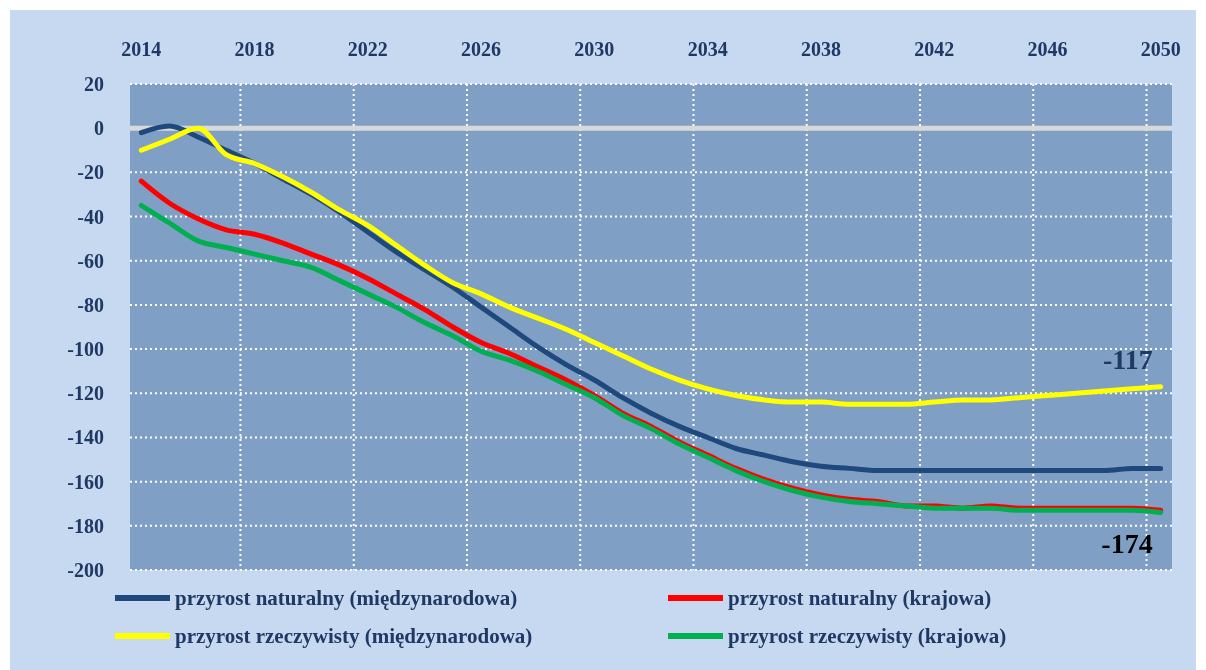  I want to click on x-tick-label: 2030, so click(594, 49).